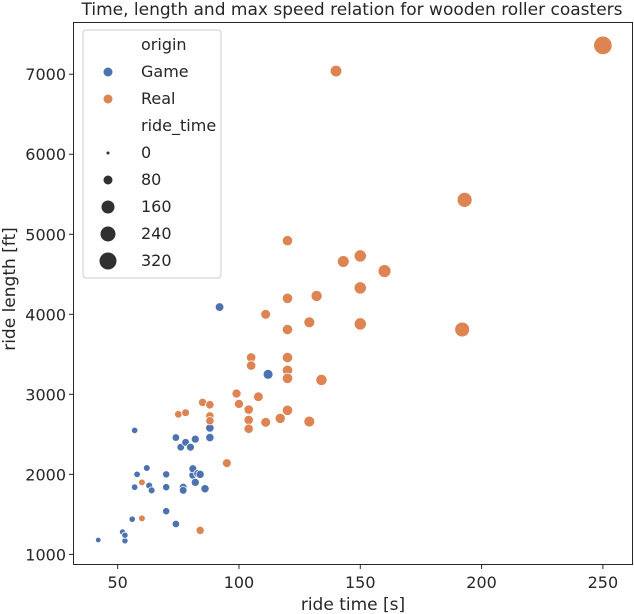 The width and height of the screenshot is (634, 614). What do you see at coordinates (178, 126) in the screenshot?
I see `legend-size-title: ride_time` at bounding box center [178, 126].